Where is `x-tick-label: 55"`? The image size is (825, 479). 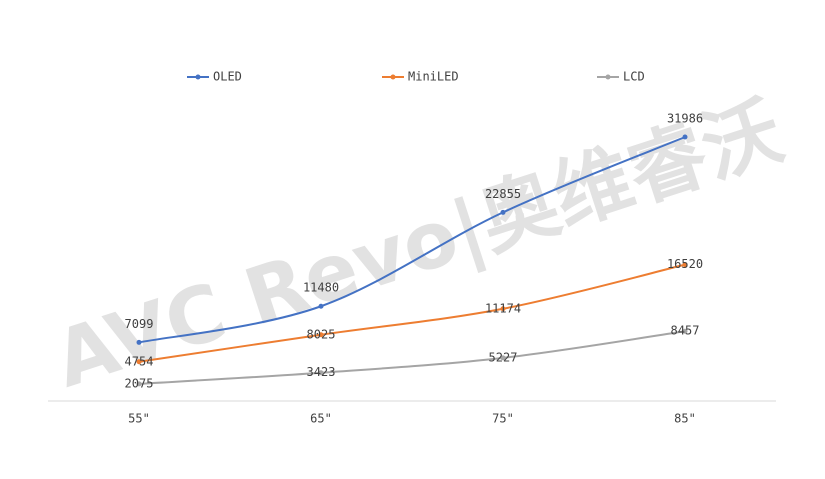 x-tick-label: 55" is located at coordinates (139, 419).